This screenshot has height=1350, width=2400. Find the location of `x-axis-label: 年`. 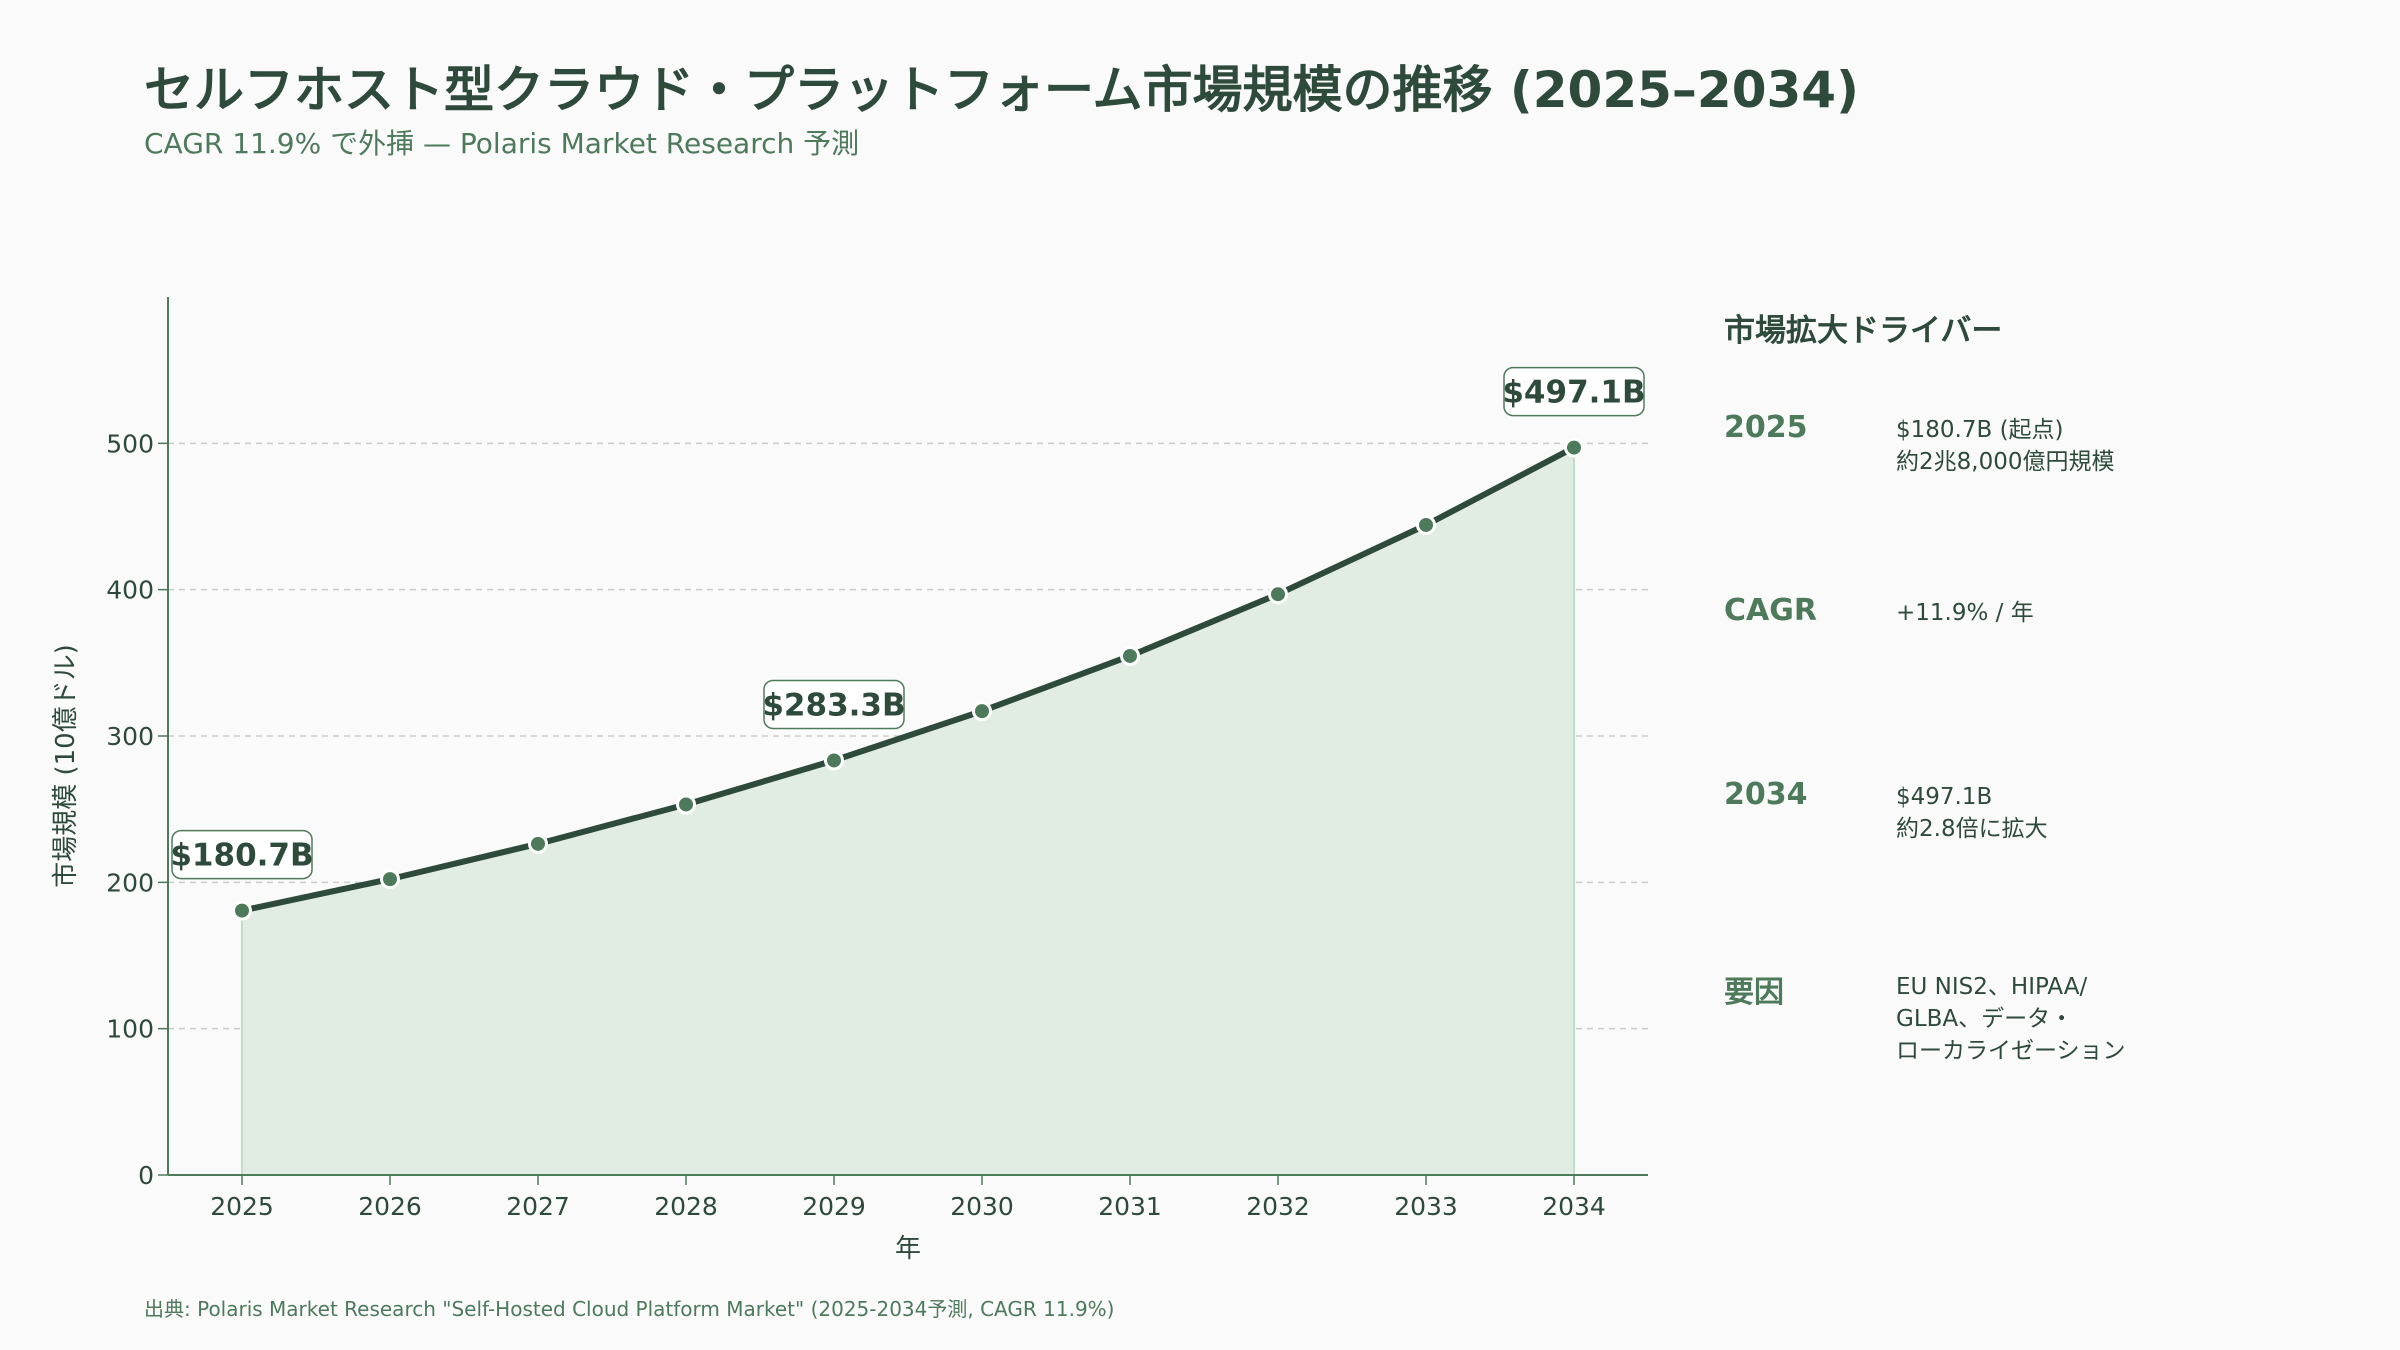

x-axis-label: 年 is located at coordinates (908, 1249).